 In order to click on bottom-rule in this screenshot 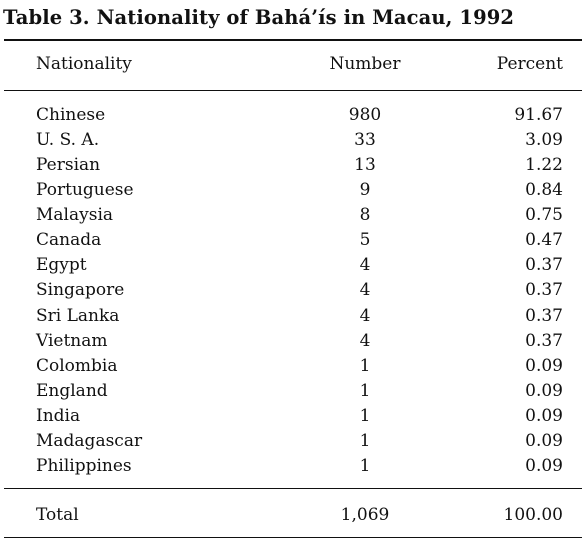, I will do `click(293, 537)`.